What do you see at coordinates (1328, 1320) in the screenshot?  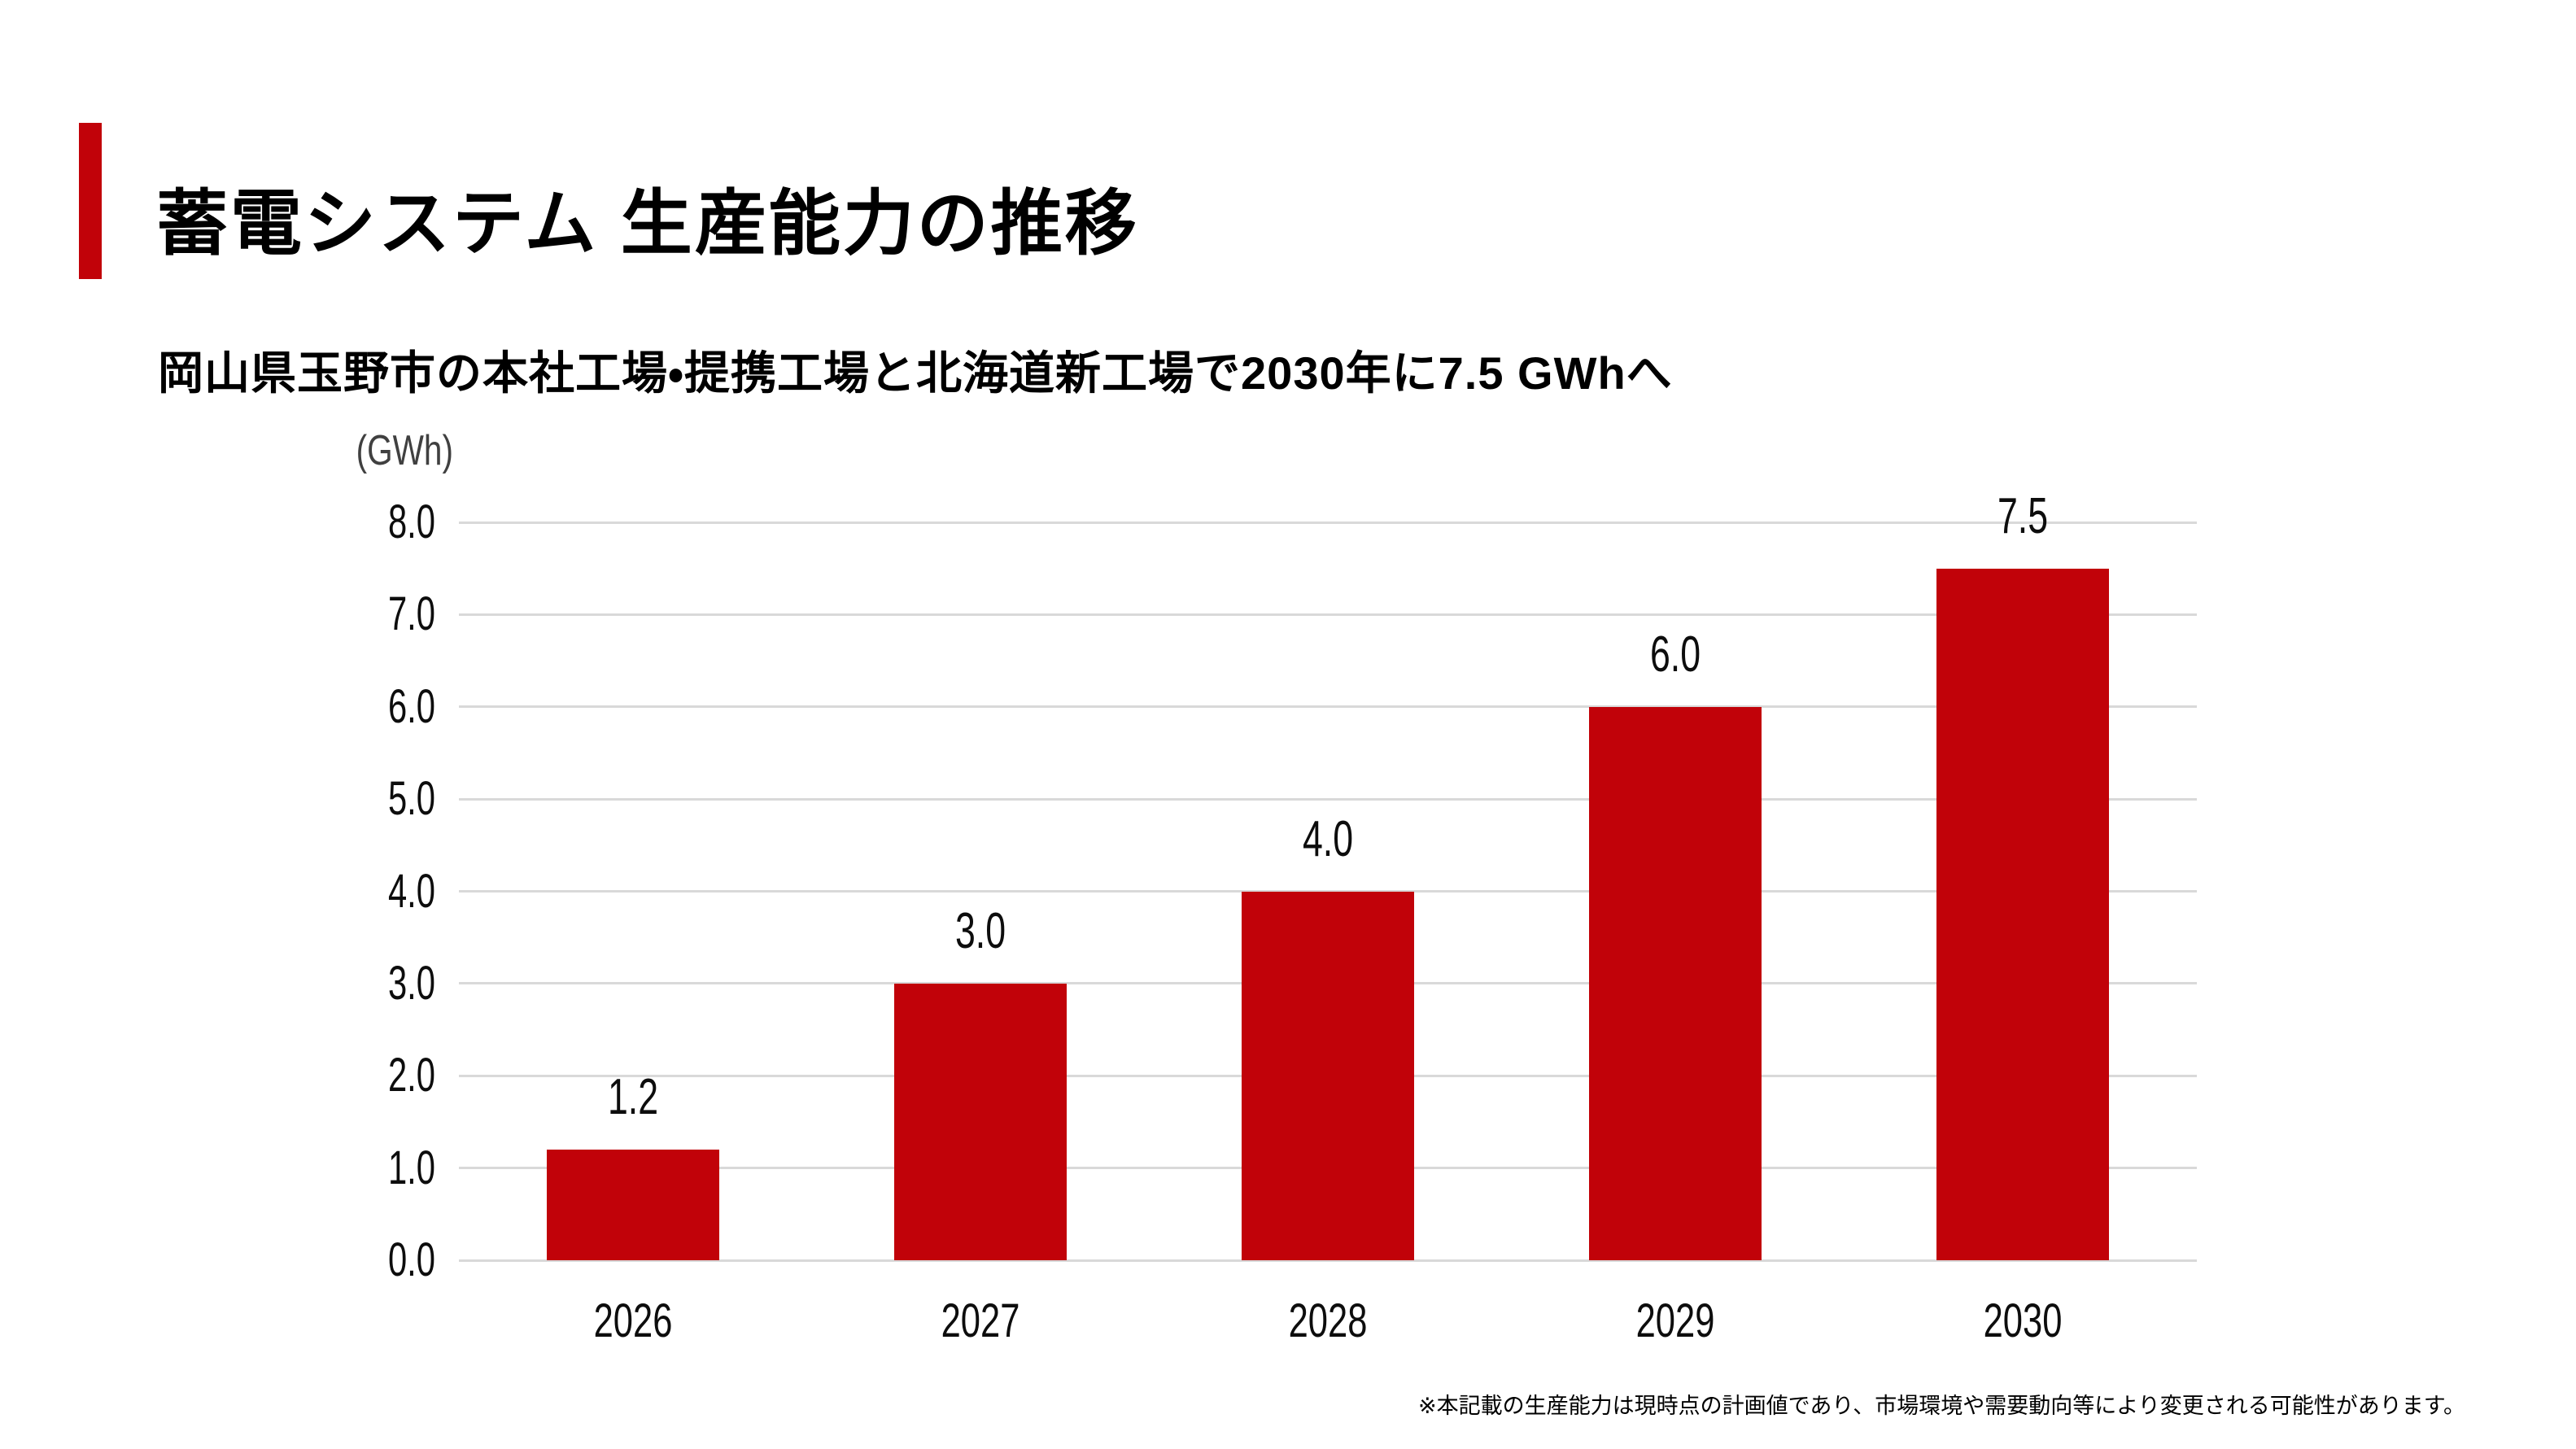 I see `x-axis-category-label: 2028` at bounding box center [1328, 1320].